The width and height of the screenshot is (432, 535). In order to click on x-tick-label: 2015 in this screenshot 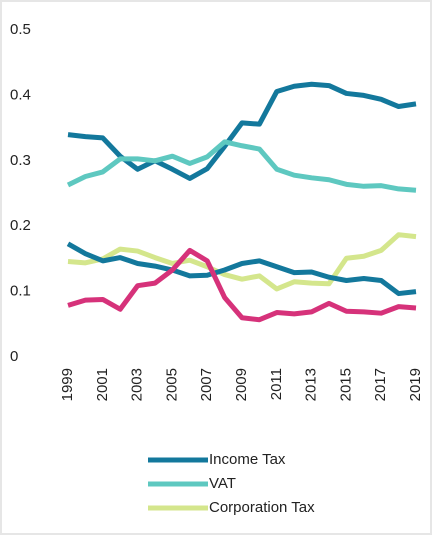, I will do `click(345, 384)`.